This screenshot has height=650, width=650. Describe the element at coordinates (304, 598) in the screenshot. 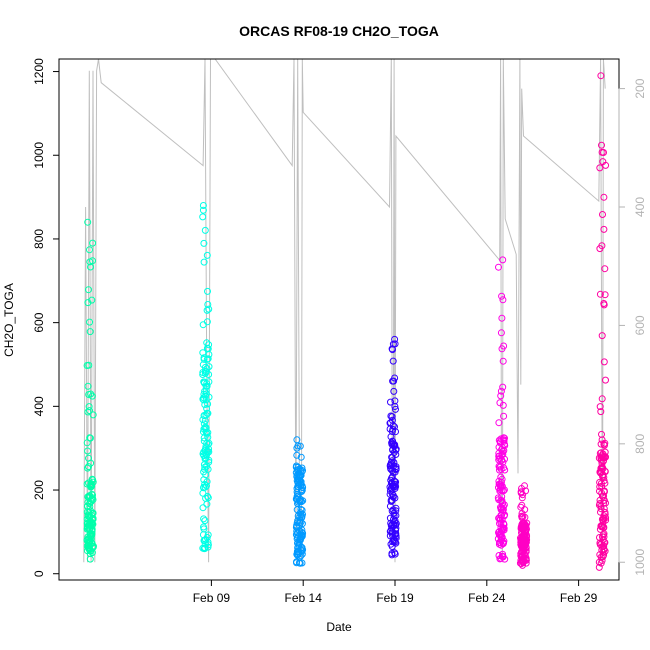

I see `x-tick-label: Feb 14` at that location.